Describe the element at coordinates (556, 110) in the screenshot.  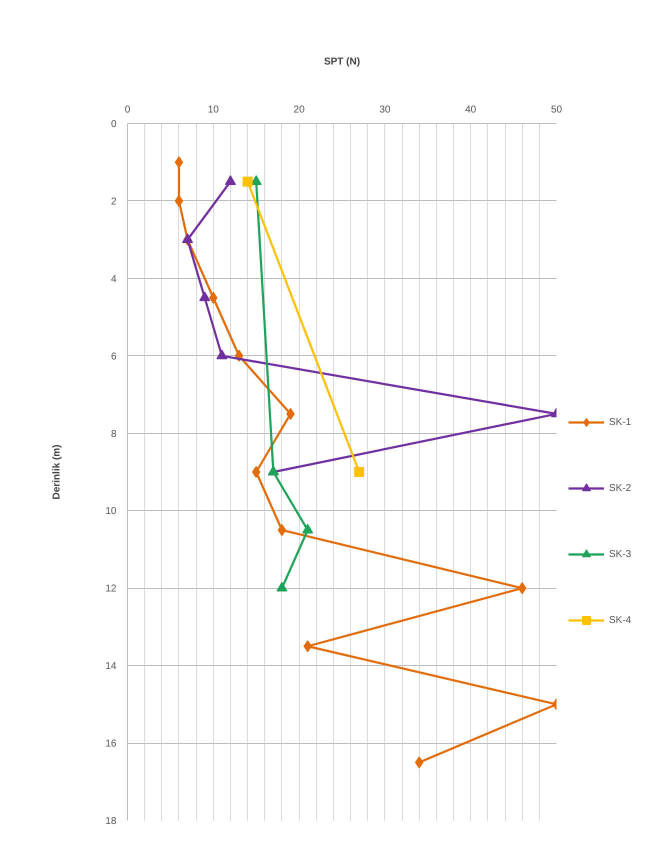
I see `x-tick-label: 50` at that location.